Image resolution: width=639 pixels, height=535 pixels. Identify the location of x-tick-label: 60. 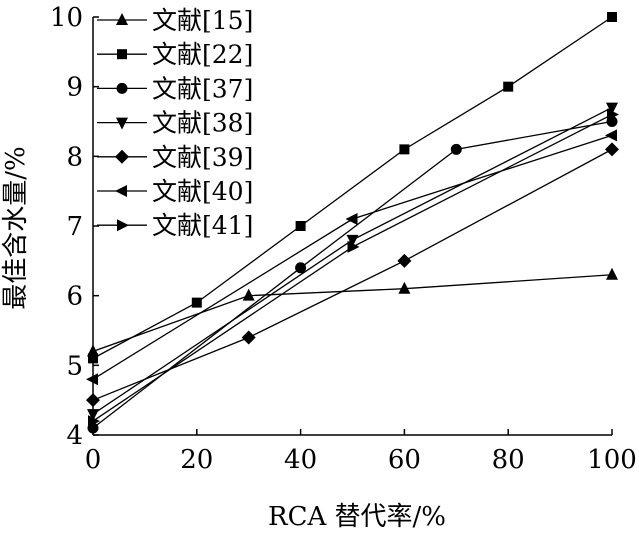
(404, 460).